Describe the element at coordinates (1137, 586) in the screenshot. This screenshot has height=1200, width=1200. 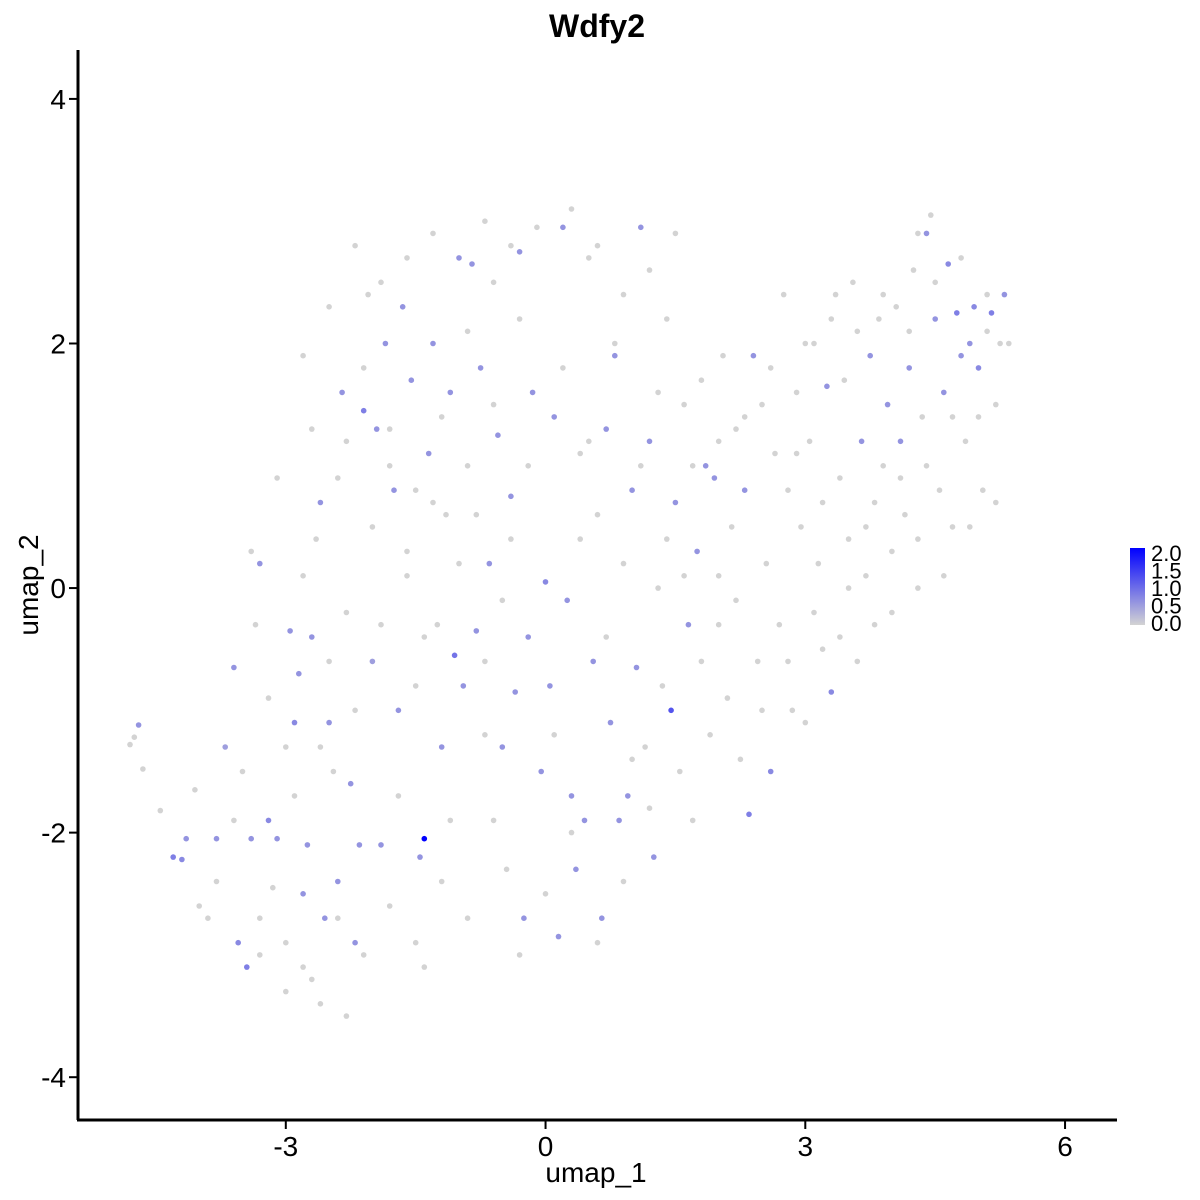
I see `legend-colorbar` at that location.